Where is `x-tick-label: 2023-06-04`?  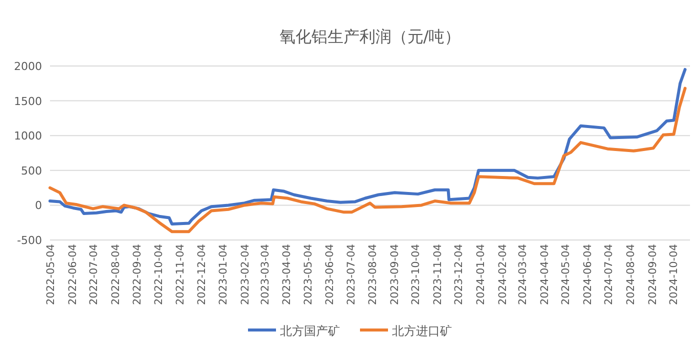
x-tick-label: 2023-06-04 is located at coordinates (330, 275).